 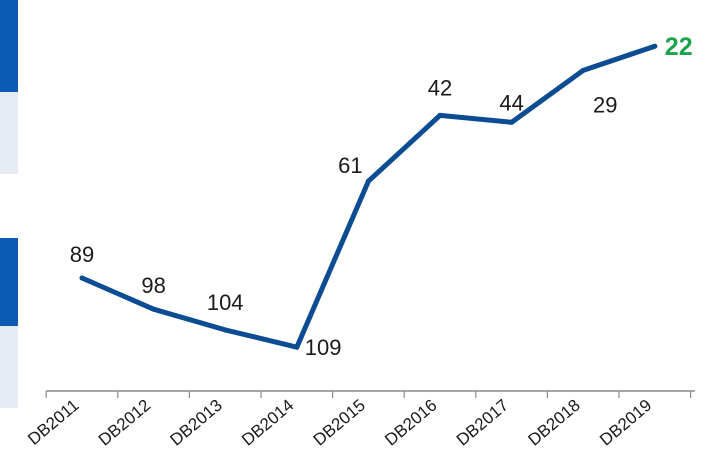 I want to click on side-bar-dark-bottom, so click(x=9, y=282).